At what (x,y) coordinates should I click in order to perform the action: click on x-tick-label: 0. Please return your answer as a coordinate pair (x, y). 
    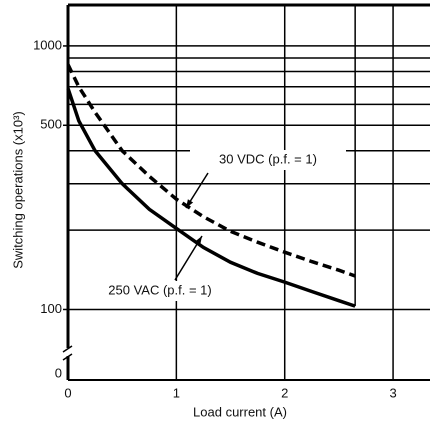
    Looking at the image, I should click on (67, 392).